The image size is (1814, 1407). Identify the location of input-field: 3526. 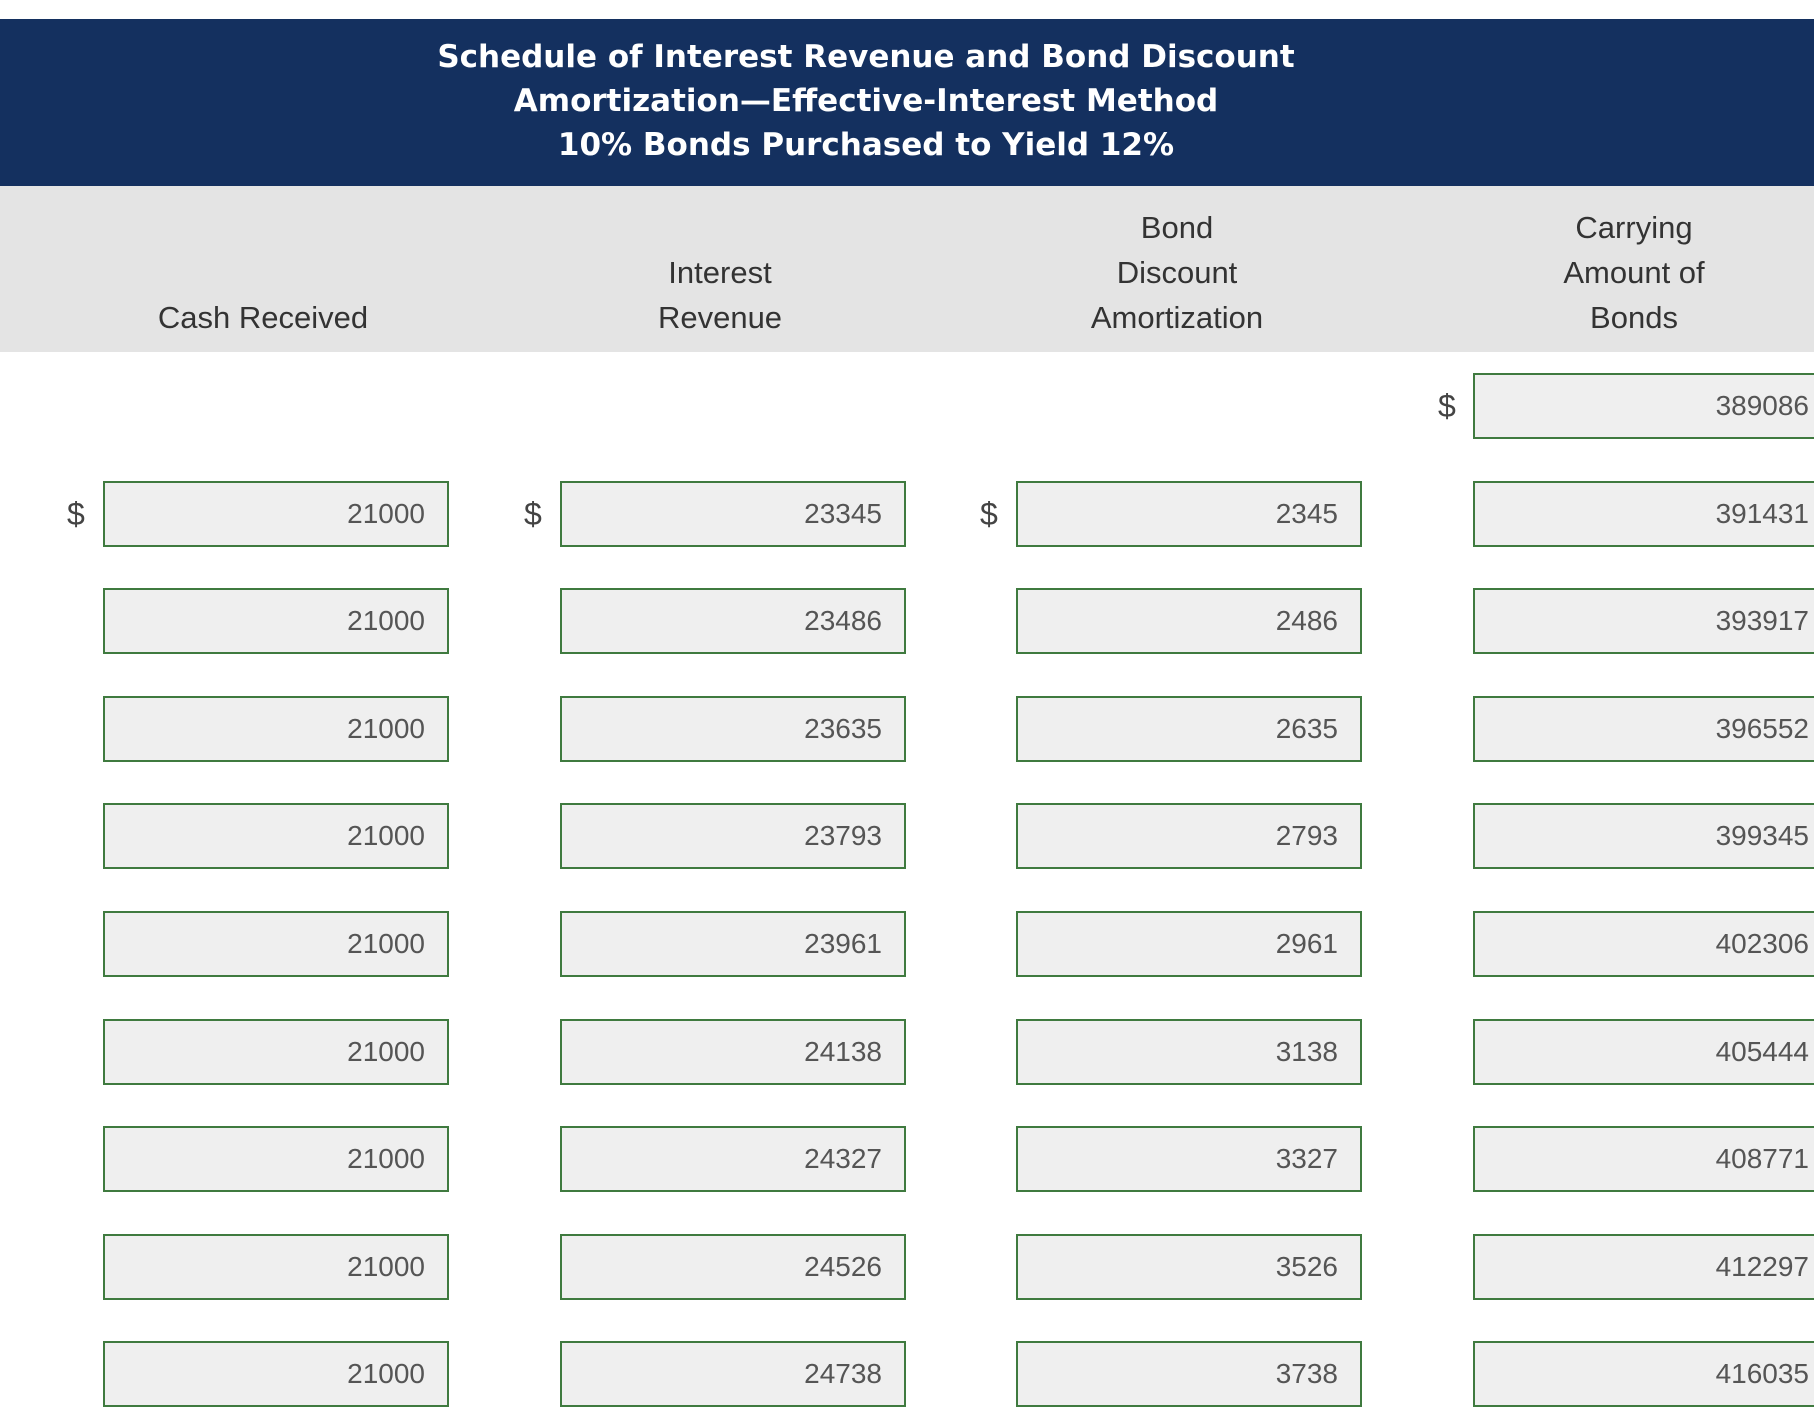
(1189, 1266).